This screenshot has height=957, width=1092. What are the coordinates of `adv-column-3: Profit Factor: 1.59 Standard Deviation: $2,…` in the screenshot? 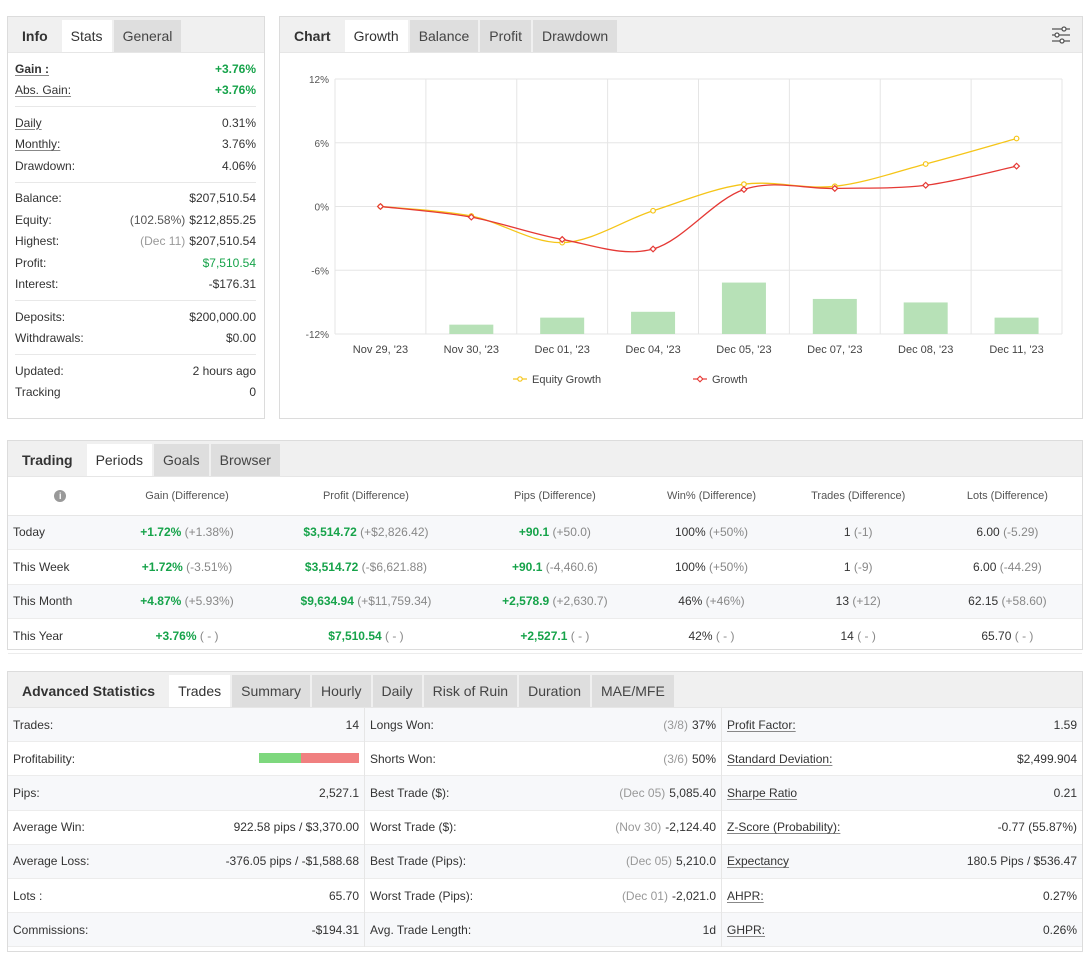 It's located at (902, 828).